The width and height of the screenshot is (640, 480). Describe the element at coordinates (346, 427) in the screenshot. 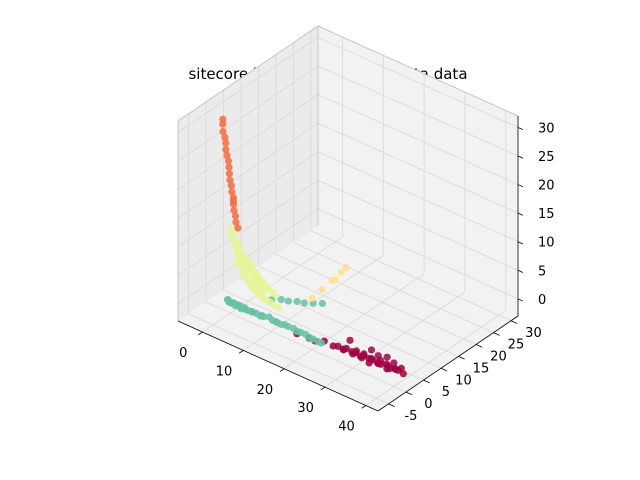

I see `x-tick-label: 40` at that location.